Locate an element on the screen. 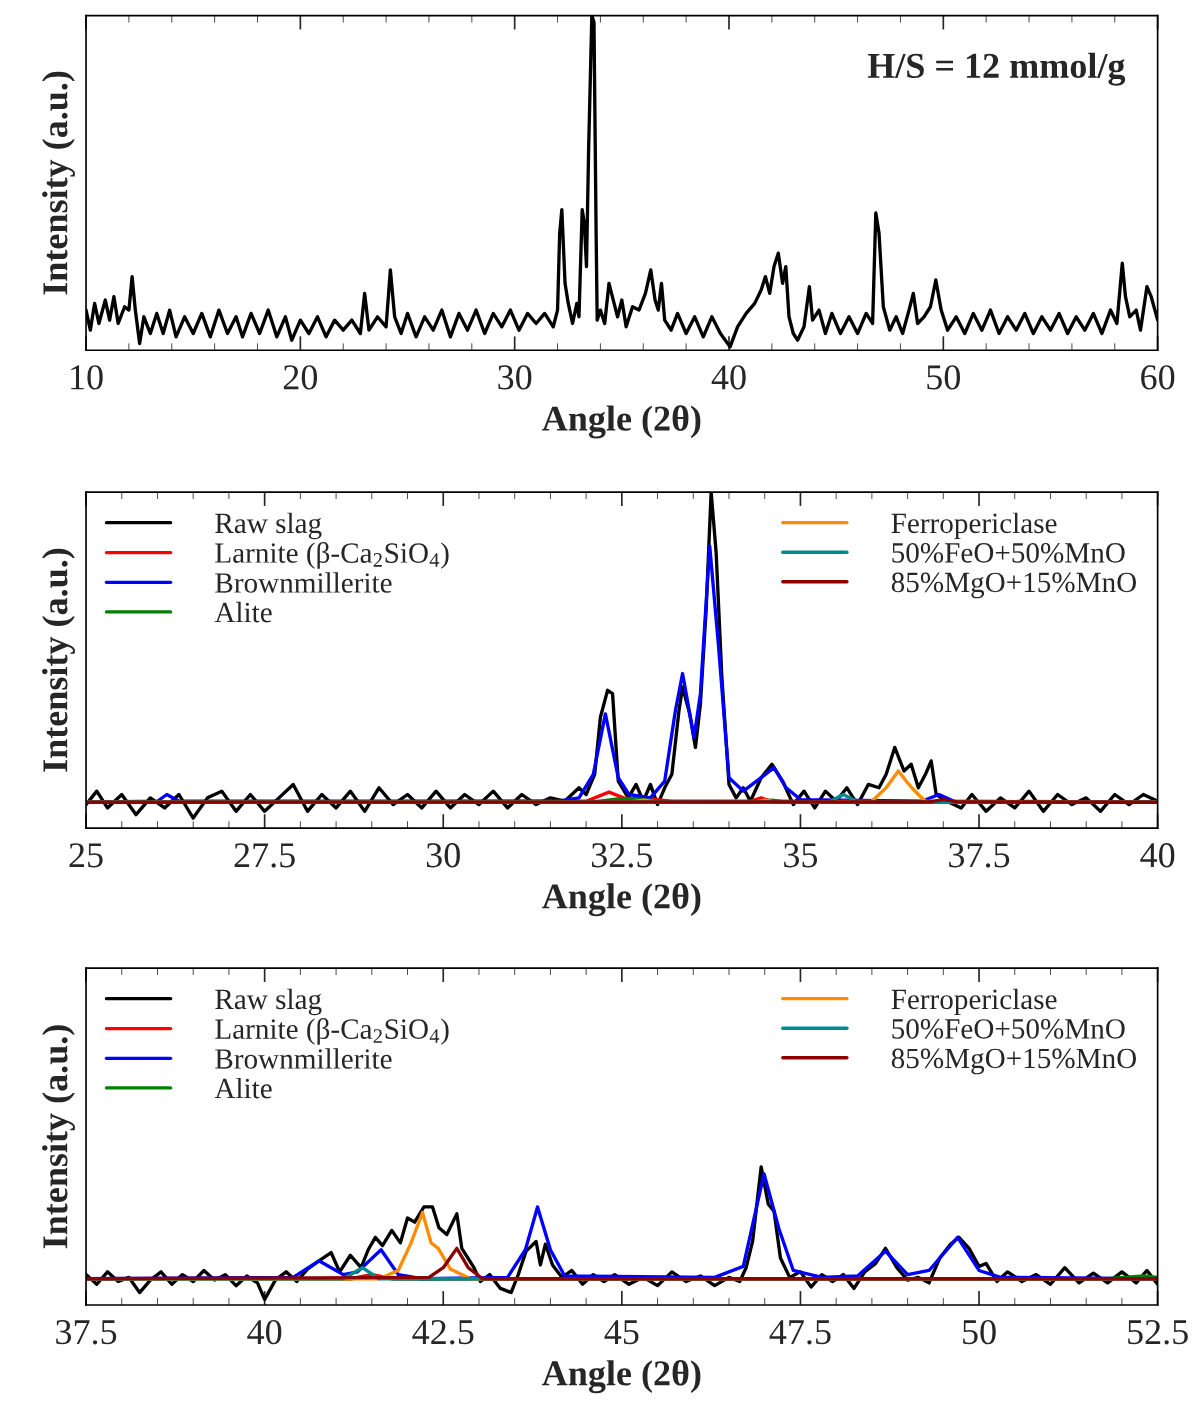  x-tick-label: 25 is located at coordinates (86, 855).